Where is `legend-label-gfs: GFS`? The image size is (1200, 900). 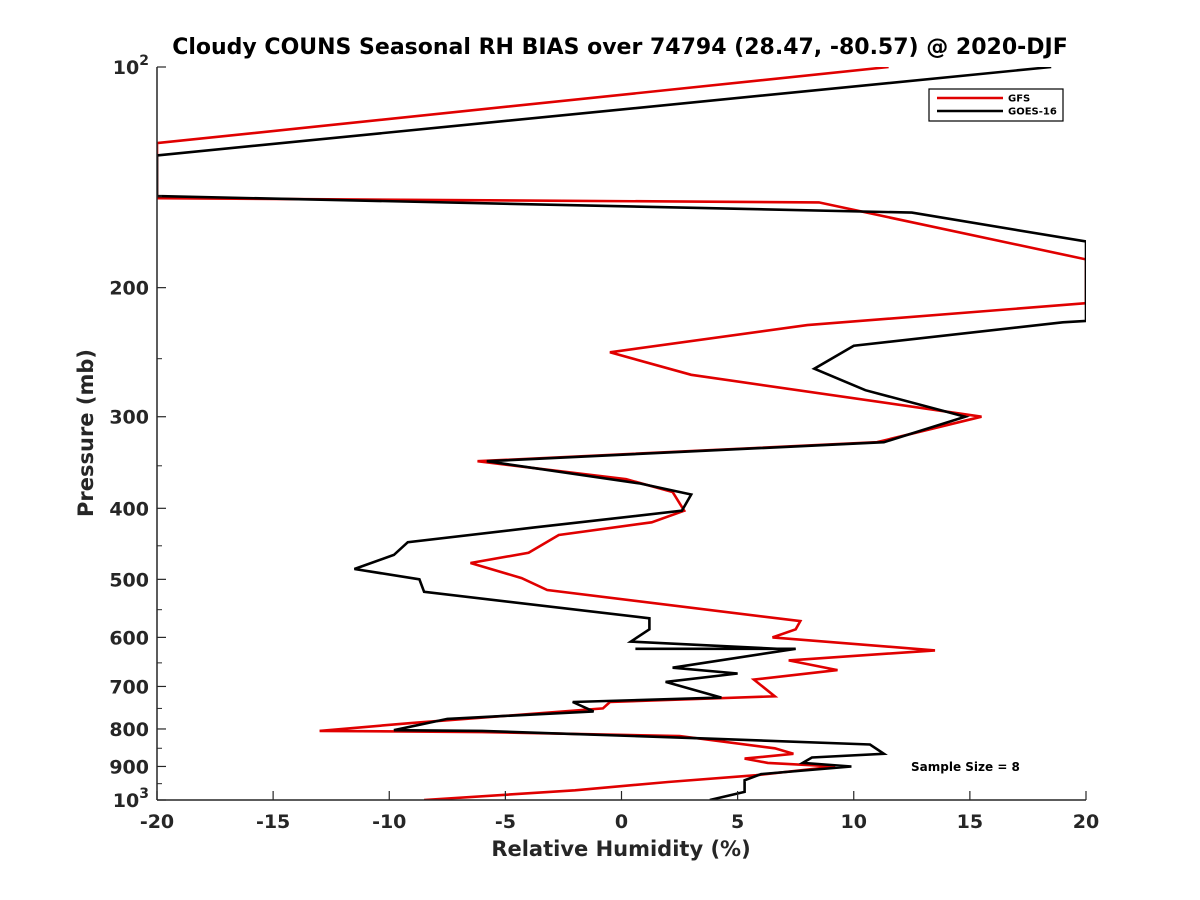 legend-label-gfs: GFS is located at coordinates (1019, 99).